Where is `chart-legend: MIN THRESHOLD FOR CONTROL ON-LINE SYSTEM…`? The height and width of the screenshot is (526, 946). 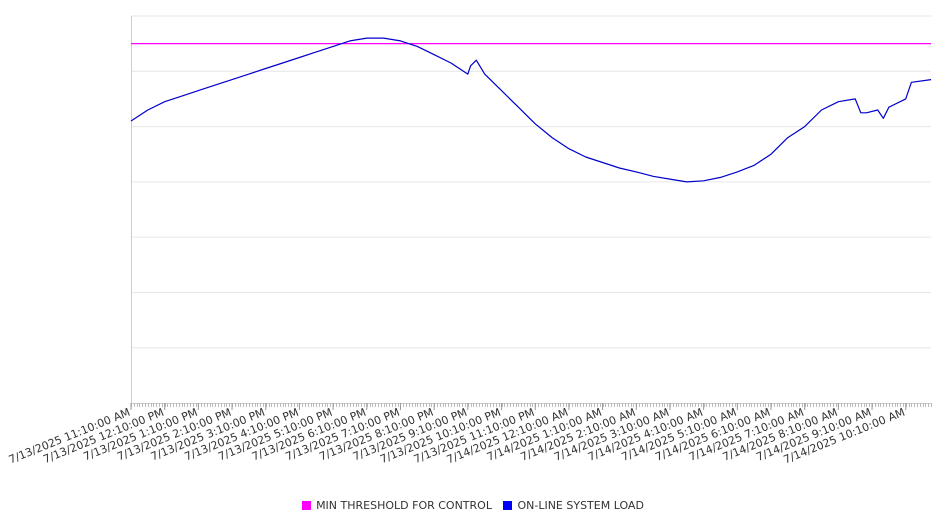 chart-legend: MIN THRESHOLD FOR CONTROL ON-LINE SYSTEM… is located at coordinates (473, 506).